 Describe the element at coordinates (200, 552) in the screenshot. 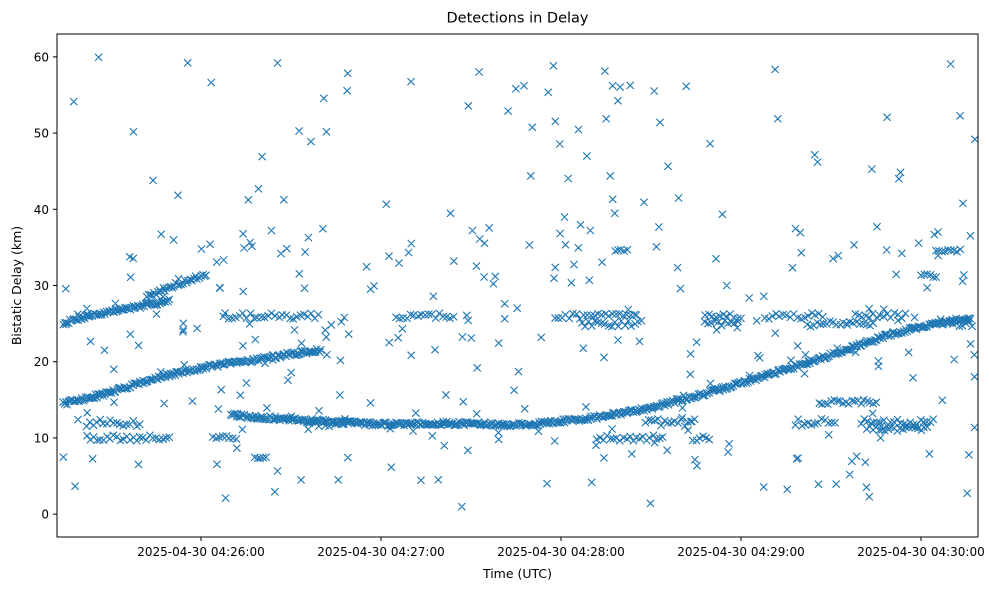

I see `x-tick-label: 2025-04-30 04:26:00` at that location.